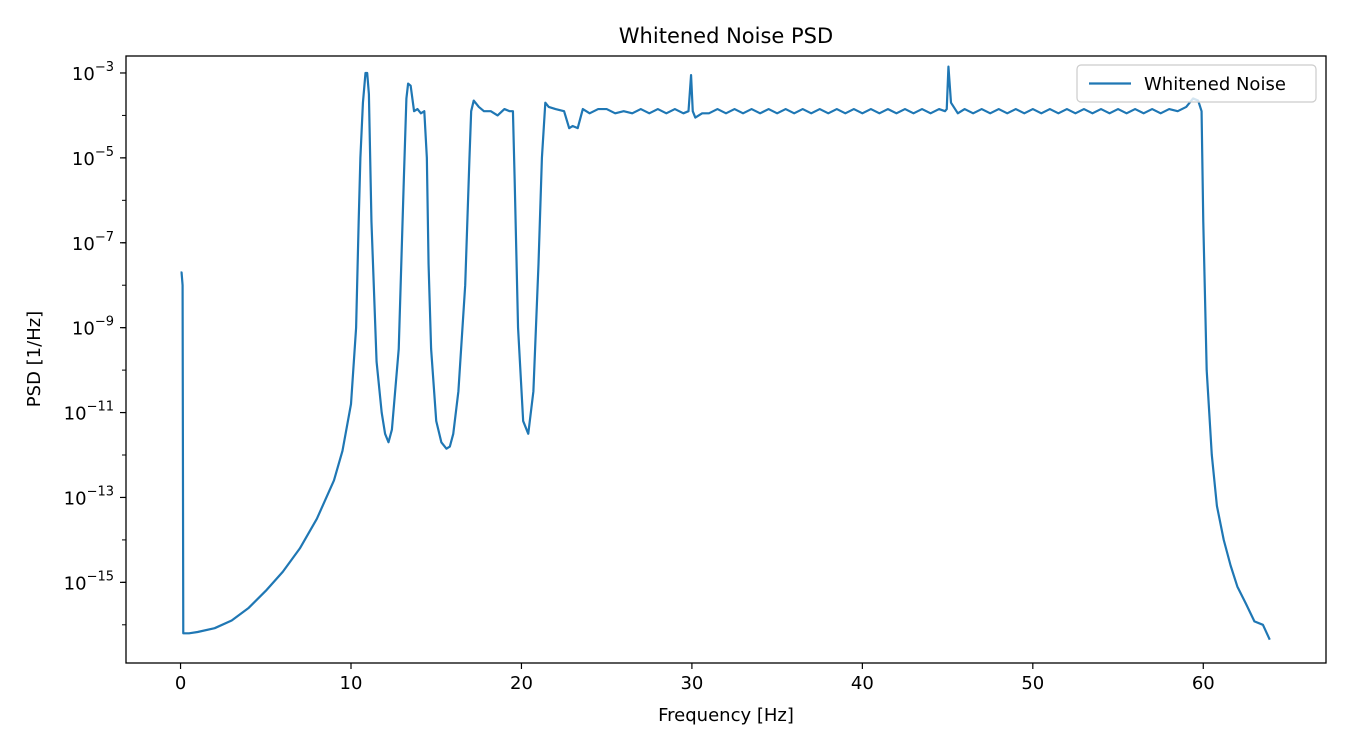 This screenshot has height=750, width=1350. Describe the element at coordinates (34, 359) in the screenshot. I see `y-axis-label: PSD [1/Hz]` at that location.